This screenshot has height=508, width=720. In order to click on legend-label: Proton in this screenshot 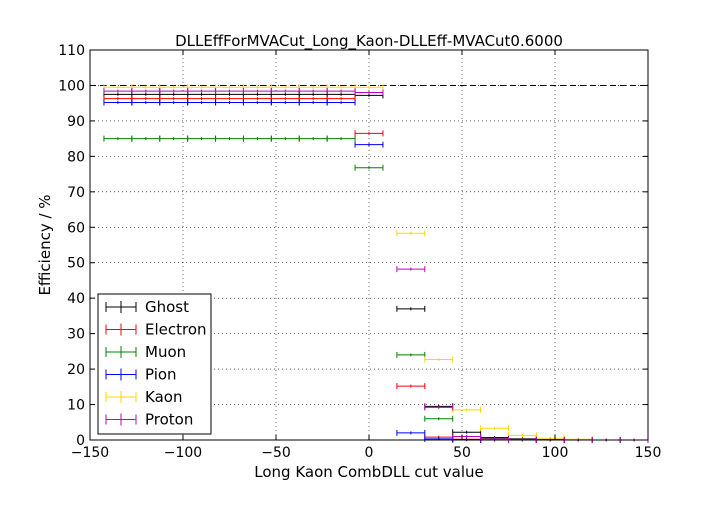, I will do `click(169, 420)`.